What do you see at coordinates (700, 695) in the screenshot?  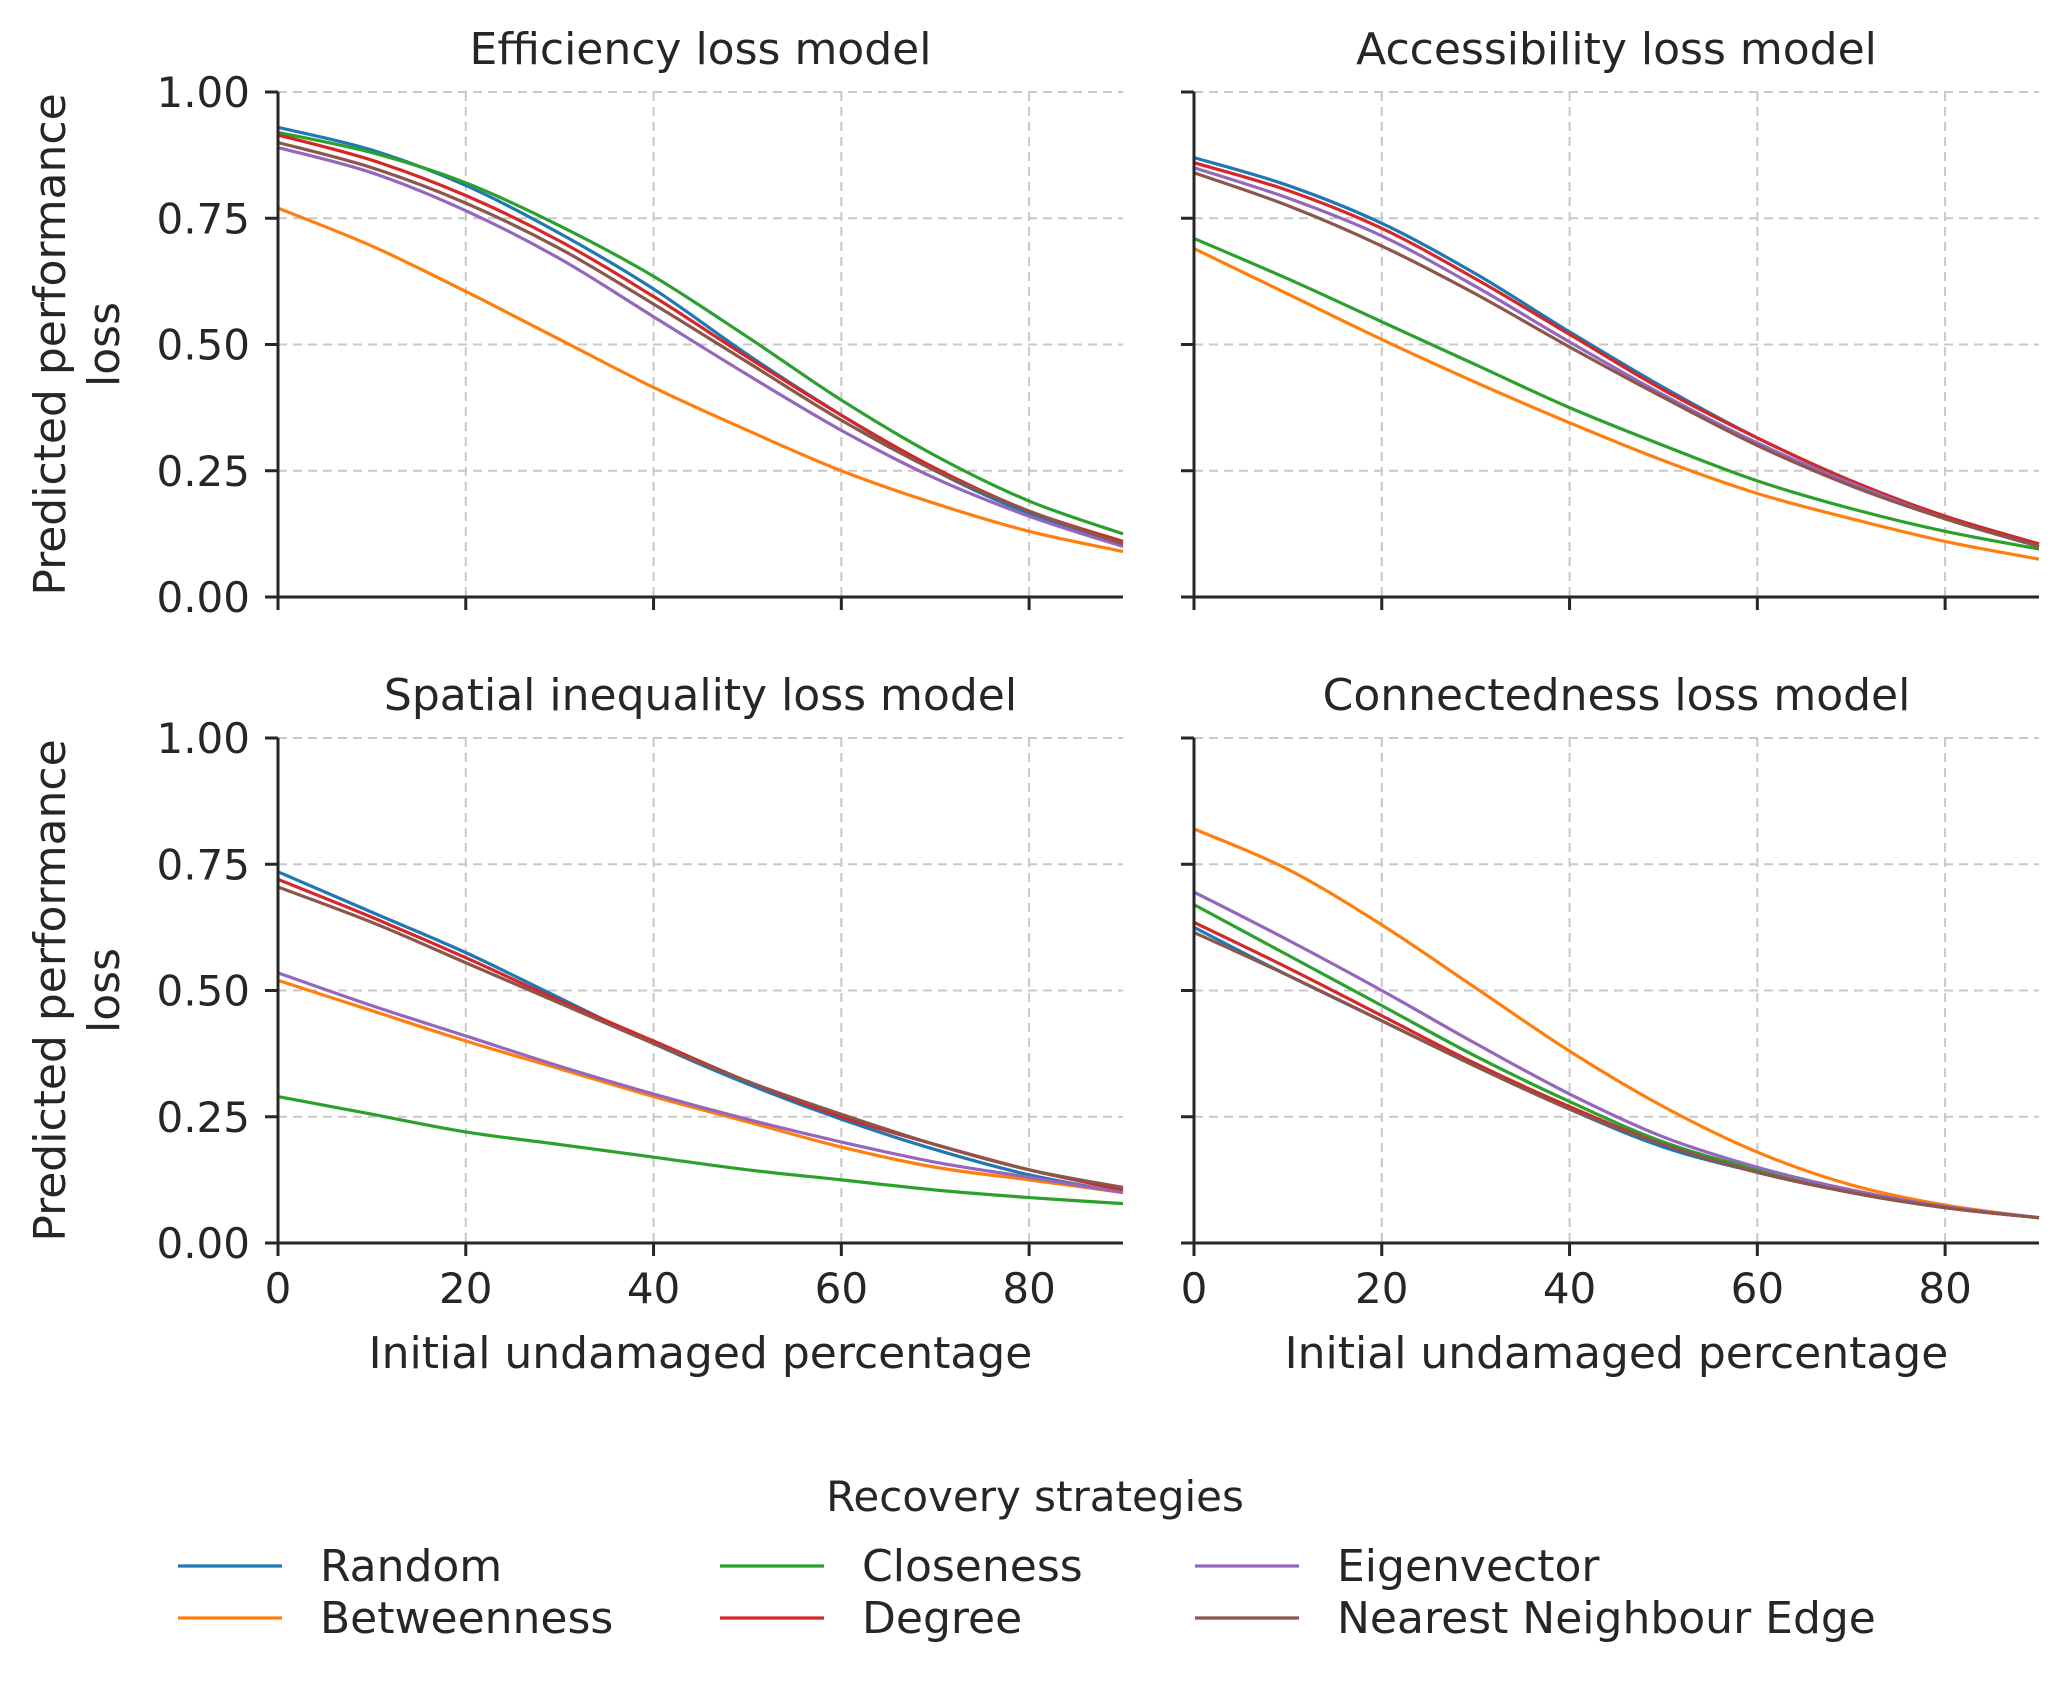 I see `panel-title: Spatial inequality loss model` at bounding box center [700, 695].